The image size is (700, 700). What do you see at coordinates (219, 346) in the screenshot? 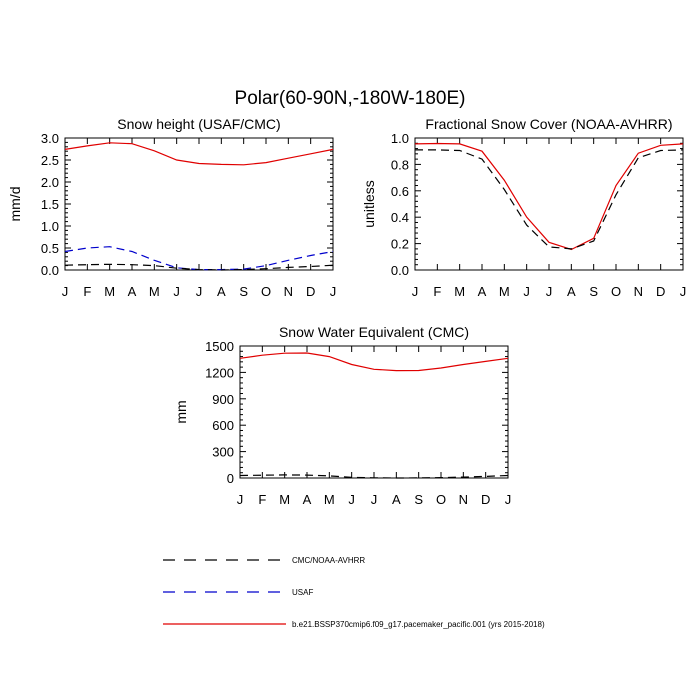
I see `panel3-ytick-label: 1500` at bounding box center [219, 346].